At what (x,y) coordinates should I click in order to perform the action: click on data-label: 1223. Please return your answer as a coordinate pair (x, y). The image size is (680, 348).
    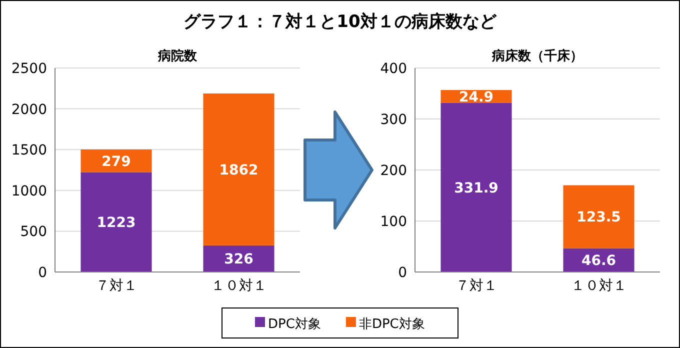
    Looking at the image, I should click on (116, 223).